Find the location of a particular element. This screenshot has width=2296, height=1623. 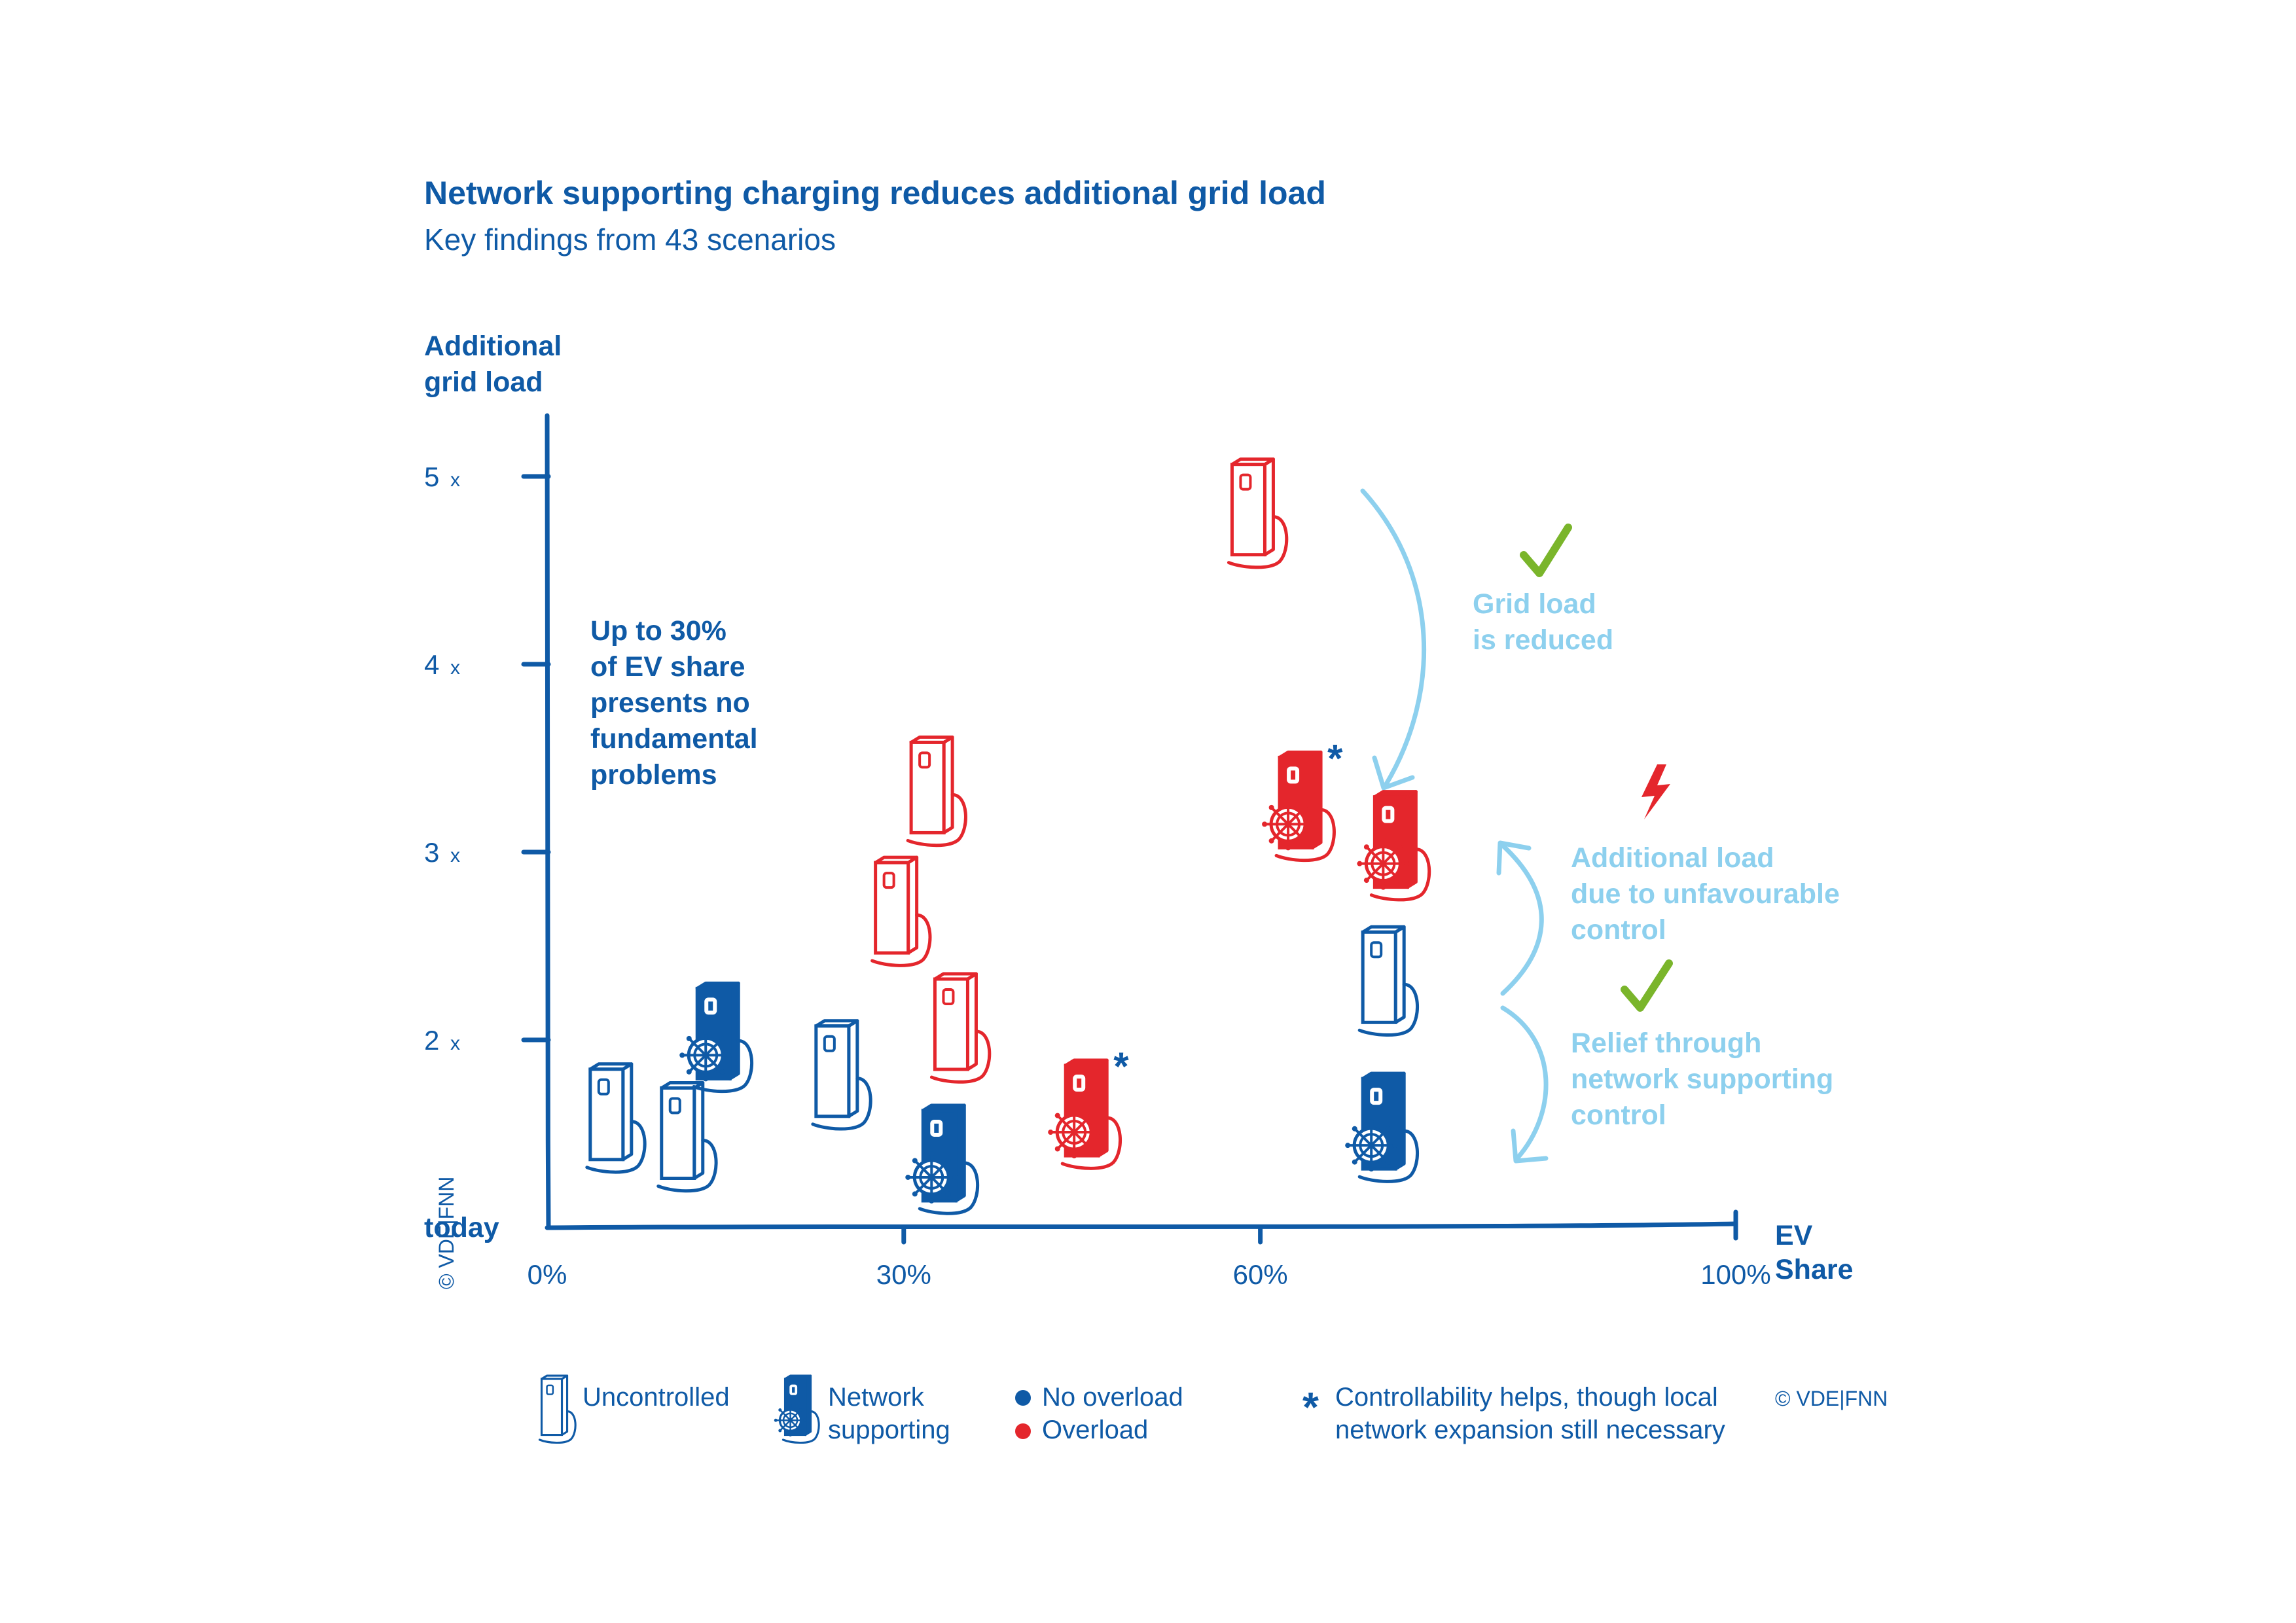

asterisk-mark: * is located at coordinates (1335, 758).